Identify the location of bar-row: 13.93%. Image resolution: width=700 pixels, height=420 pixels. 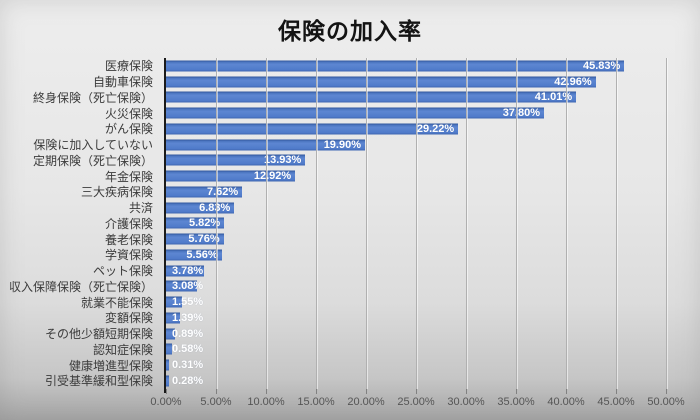
(416, 161).